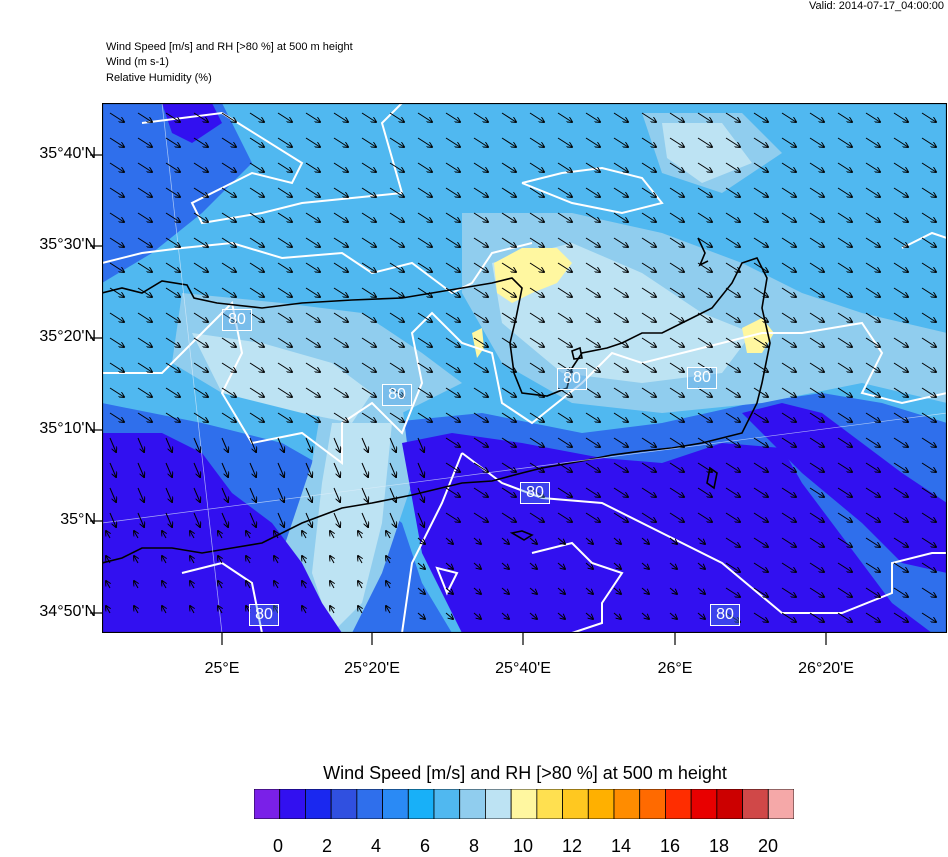 This screenshot has height=857, width=948. I want to click on rh-contour-label: 80, so click(725, 615).